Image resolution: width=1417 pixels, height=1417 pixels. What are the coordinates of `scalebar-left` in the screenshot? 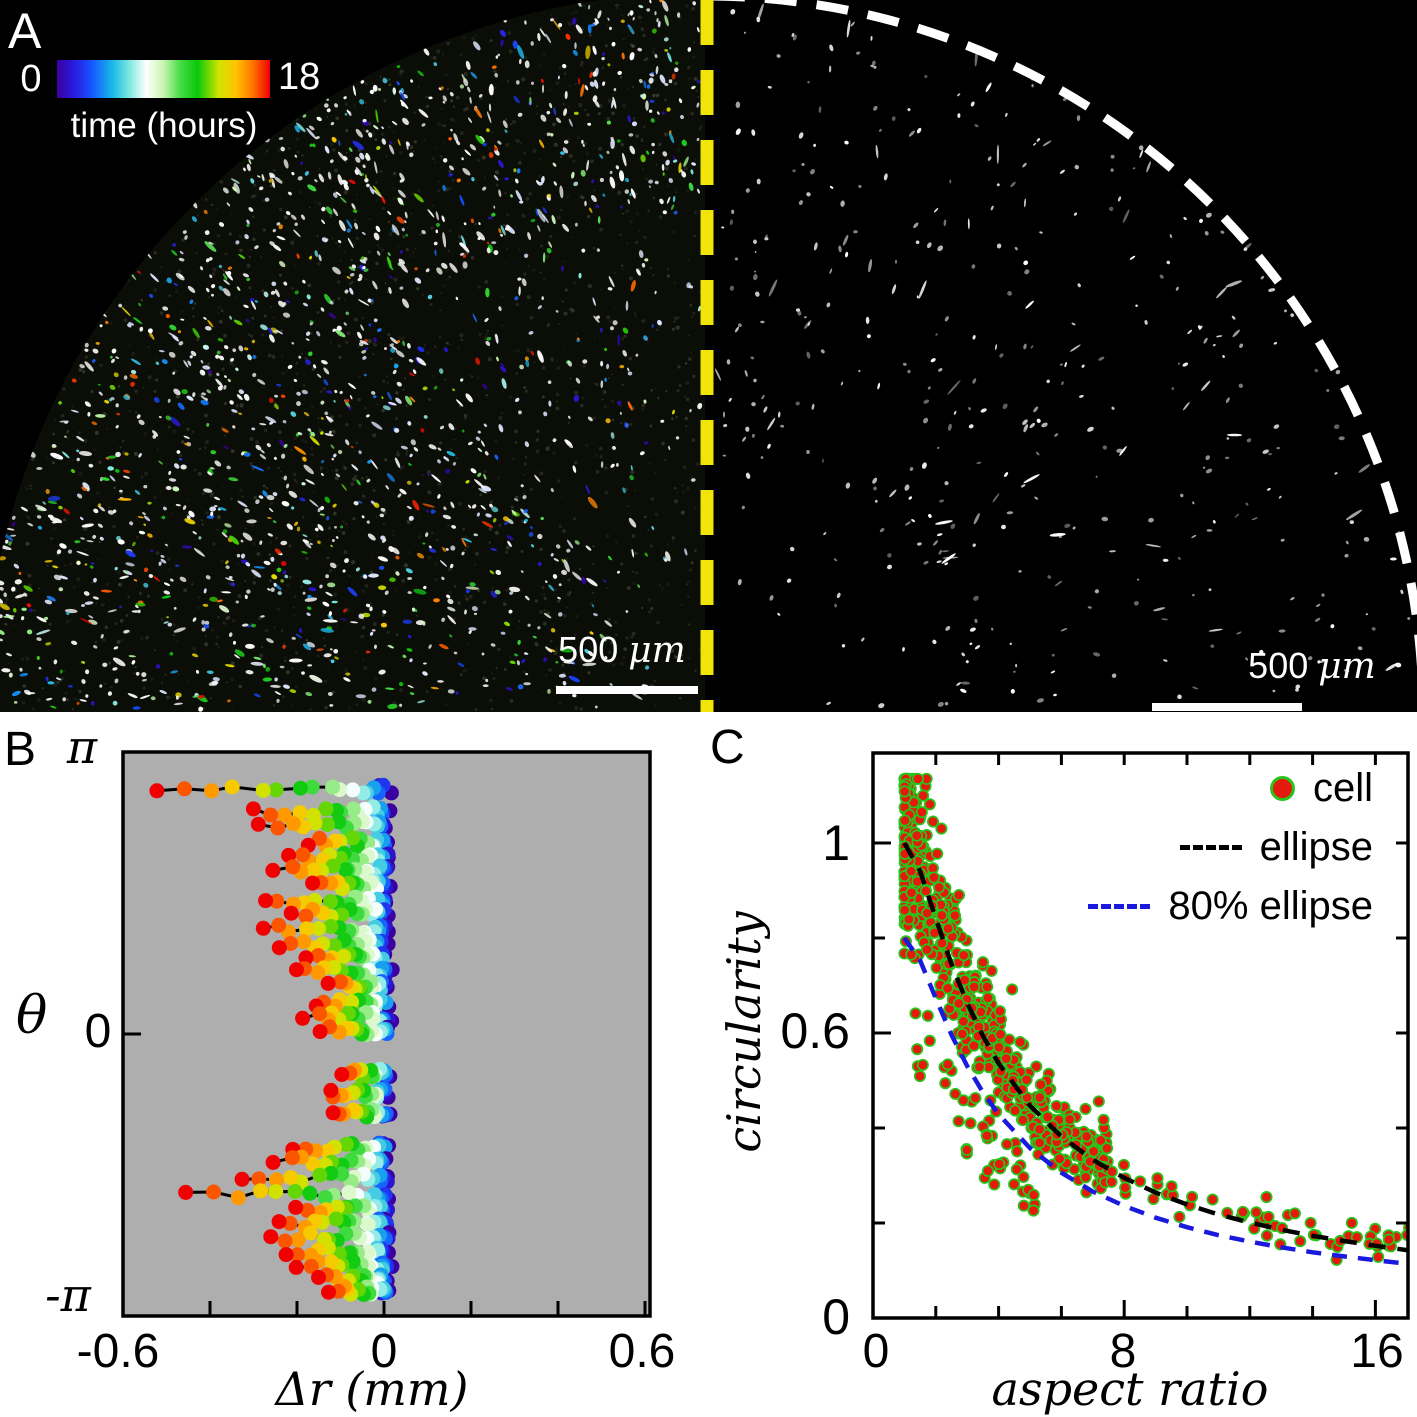 It's located at (627, 690).